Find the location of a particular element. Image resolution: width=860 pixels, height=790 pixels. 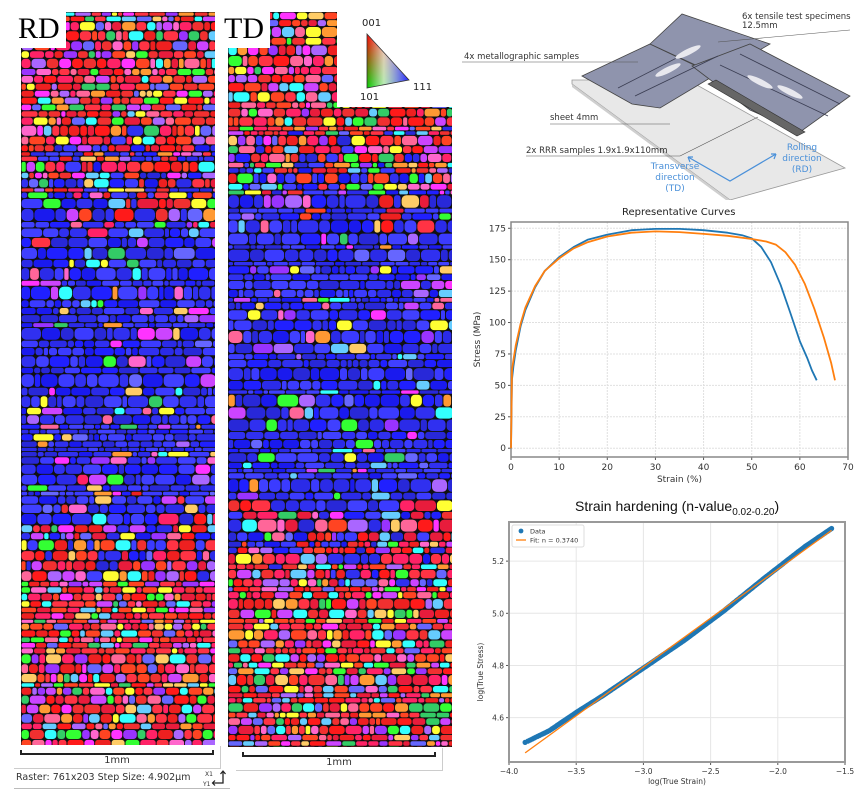

x-tick-label: 60 is located at coordinates (800, 468).